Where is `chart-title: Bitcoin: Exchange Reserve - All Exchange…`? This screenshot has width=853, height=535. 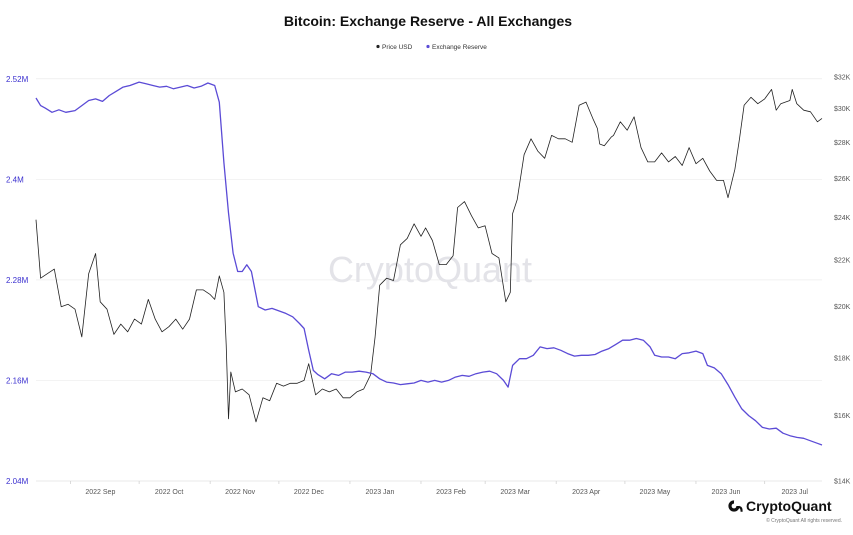 chart-title: Bitcoin: Exchange Reserve - All Exchange… is located at coordinates (428, 21).